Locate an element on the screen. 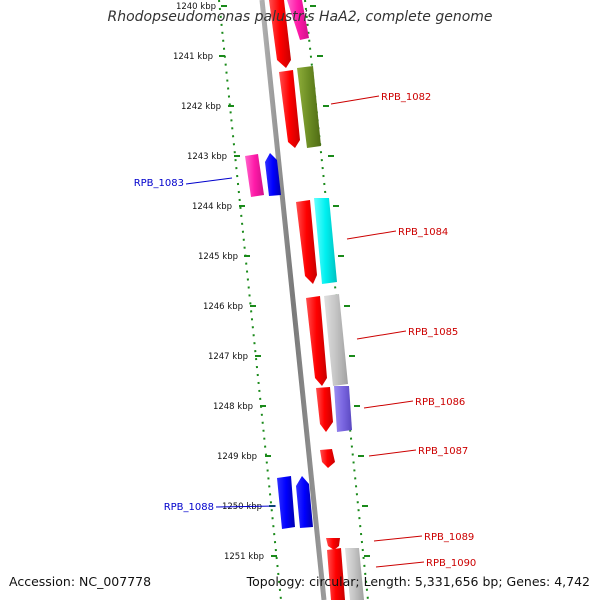 The height and width of the screenshot is (600, 600). gene-arrow-blue is located at coordinates (304, 502).